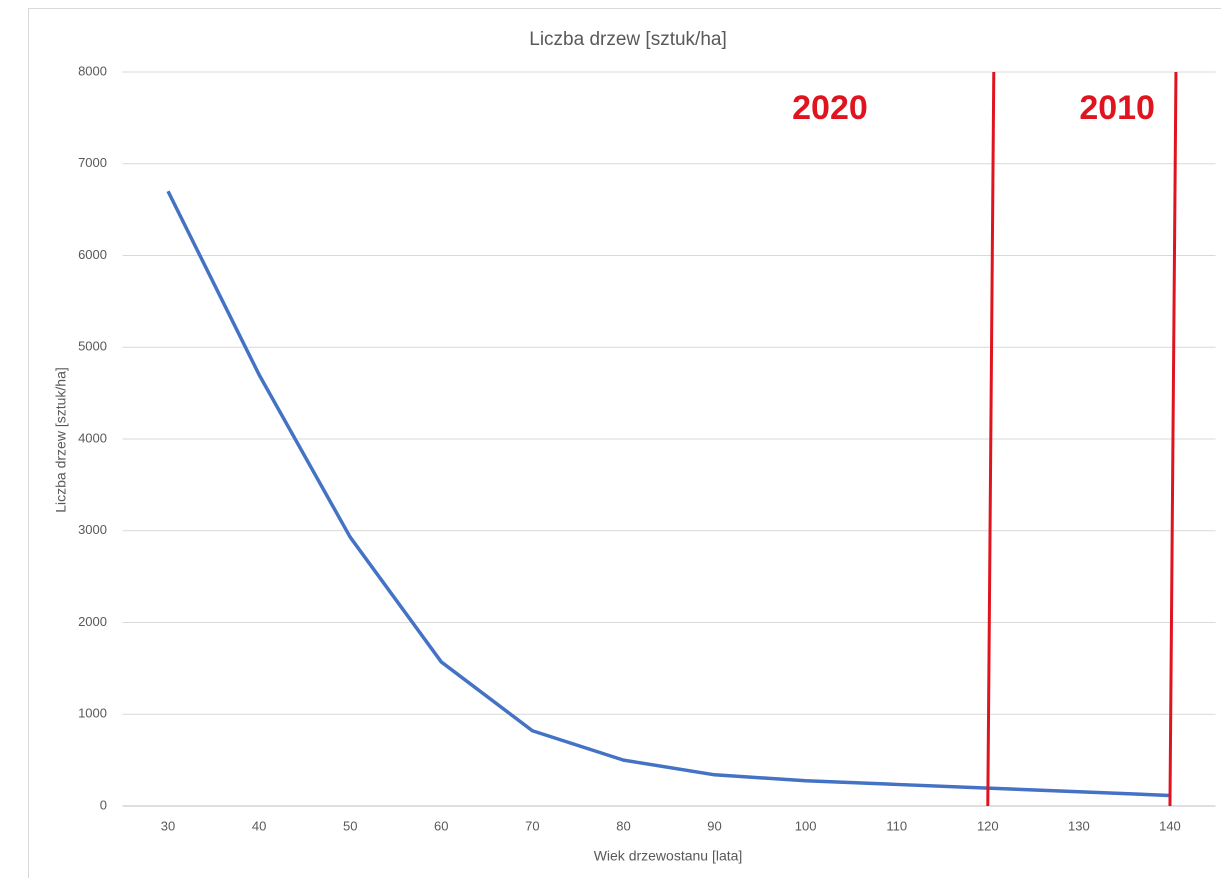 Image resolution: width=1221 pixels, height=878 pixels. I want to click on y-tick-label: 8000, so click(92, 70).